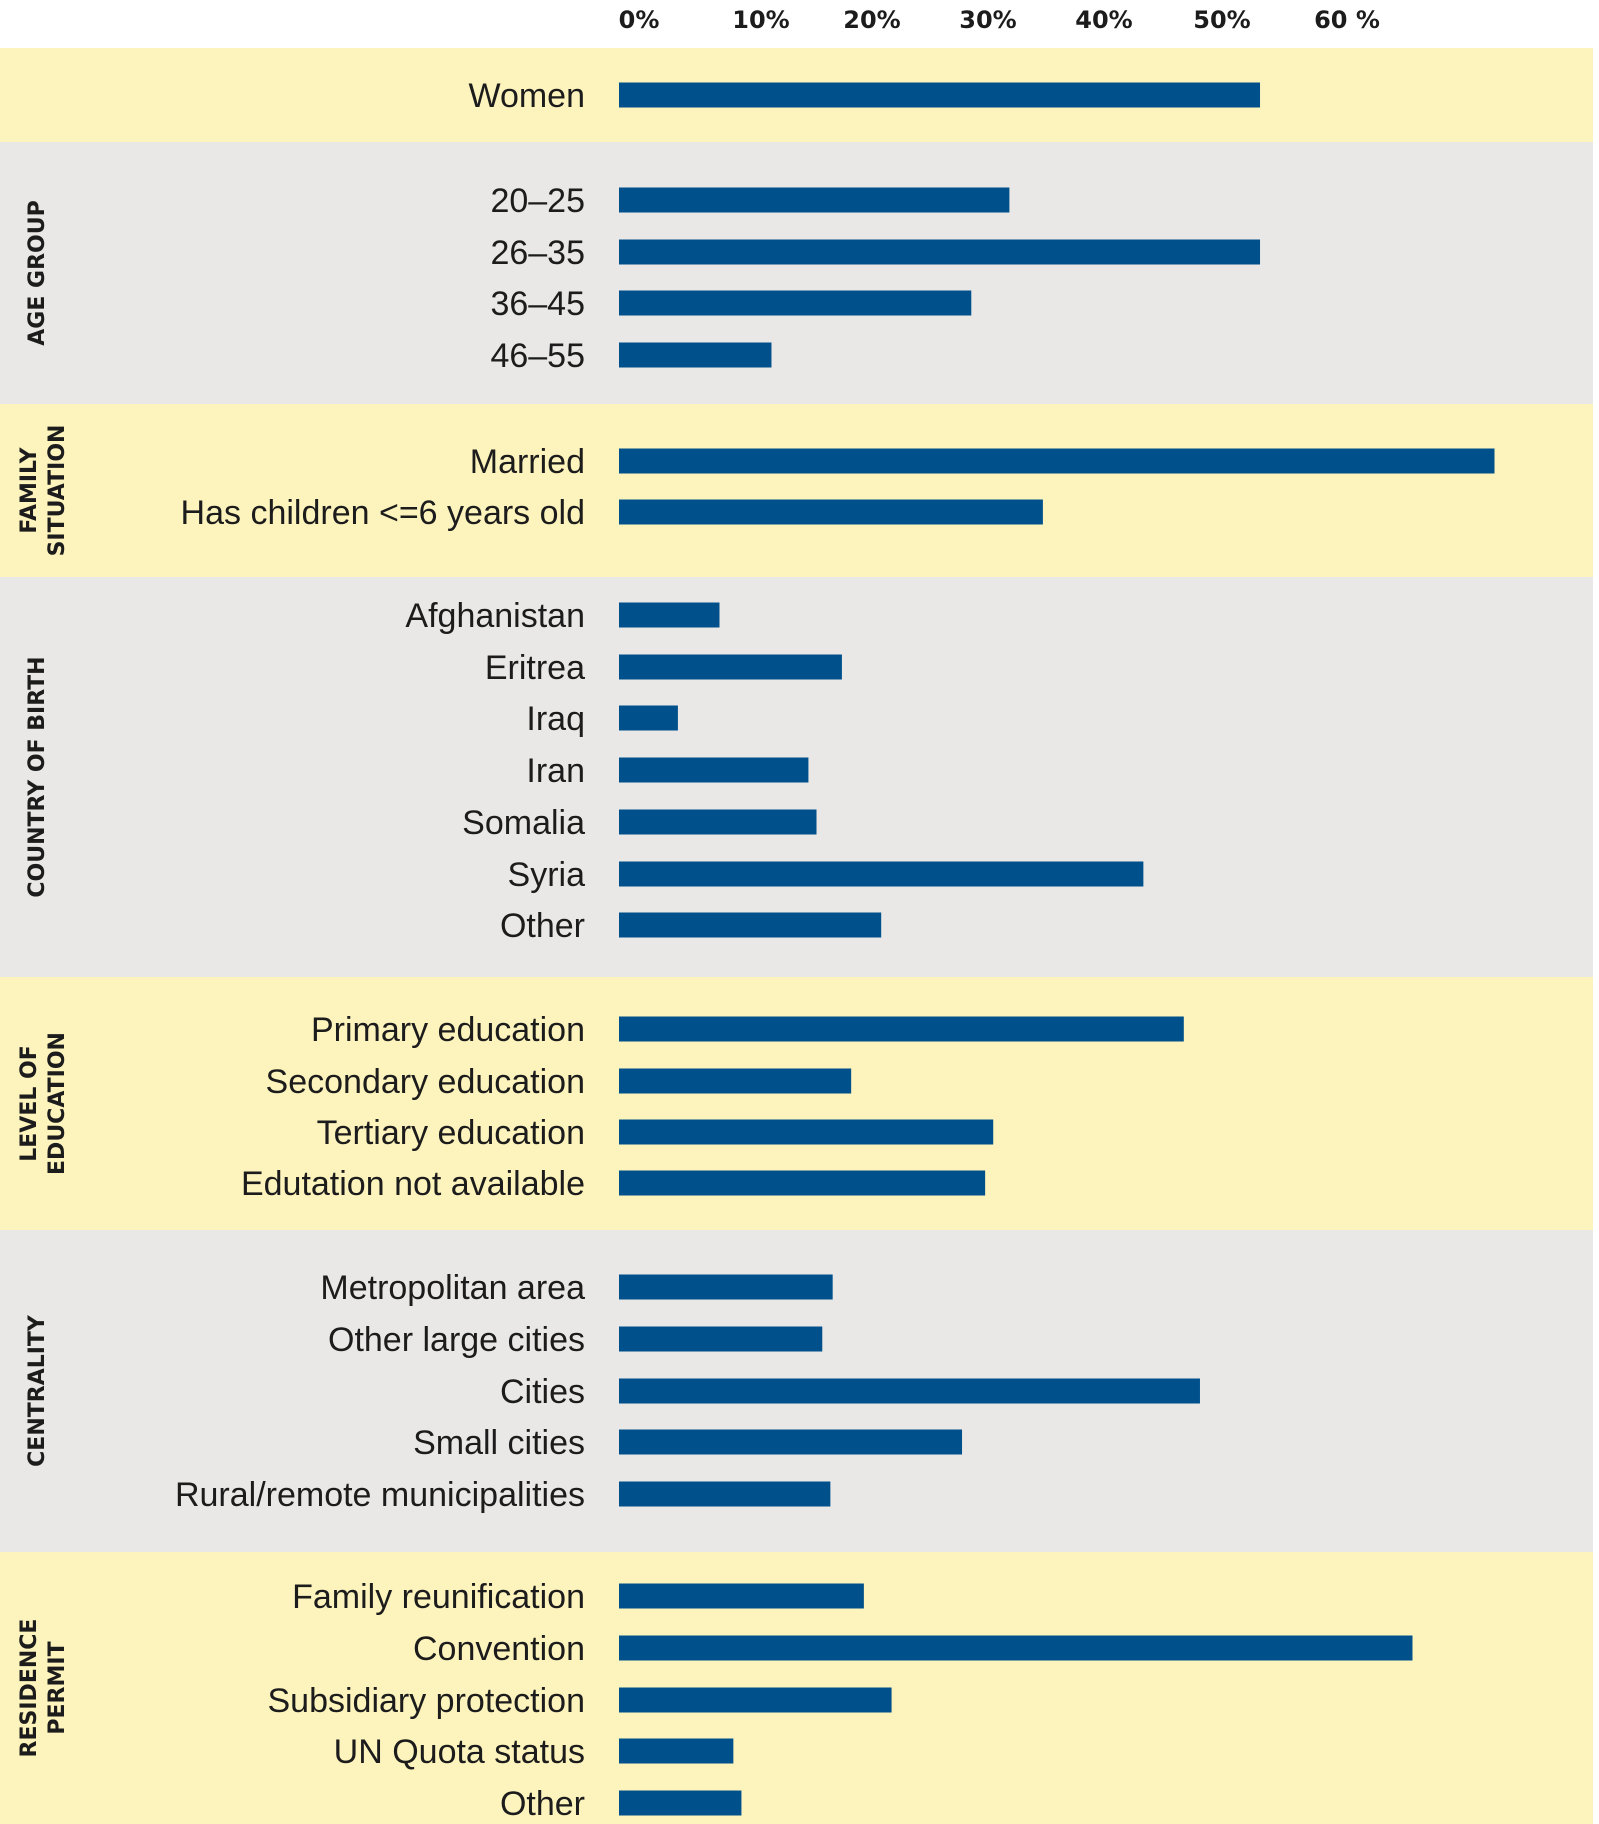 Image resolution: width=1599 pixels, height=1824 pixels. What do you see at coordinates (448, 1030) in the screenshot?
I see `category-label: Primary education` at bounding box center [448, 1030].